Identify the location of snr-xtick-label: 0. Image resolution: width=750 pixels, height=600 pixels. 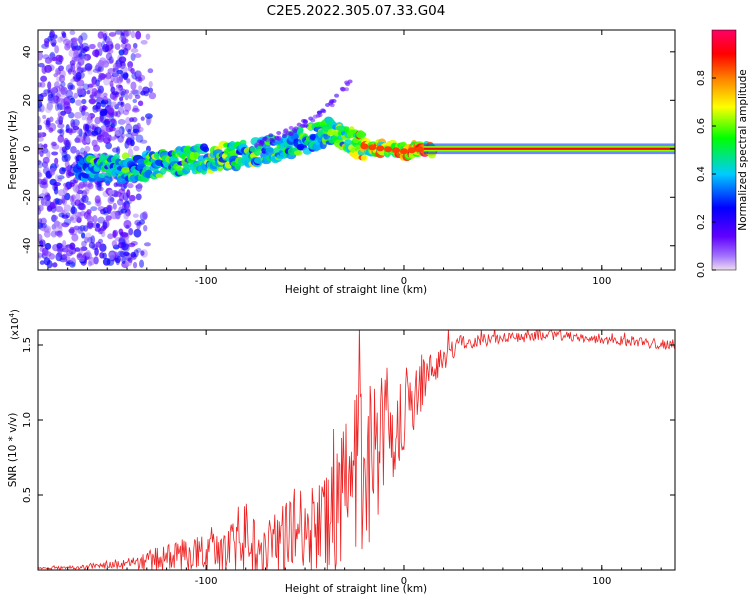
(404, 581).